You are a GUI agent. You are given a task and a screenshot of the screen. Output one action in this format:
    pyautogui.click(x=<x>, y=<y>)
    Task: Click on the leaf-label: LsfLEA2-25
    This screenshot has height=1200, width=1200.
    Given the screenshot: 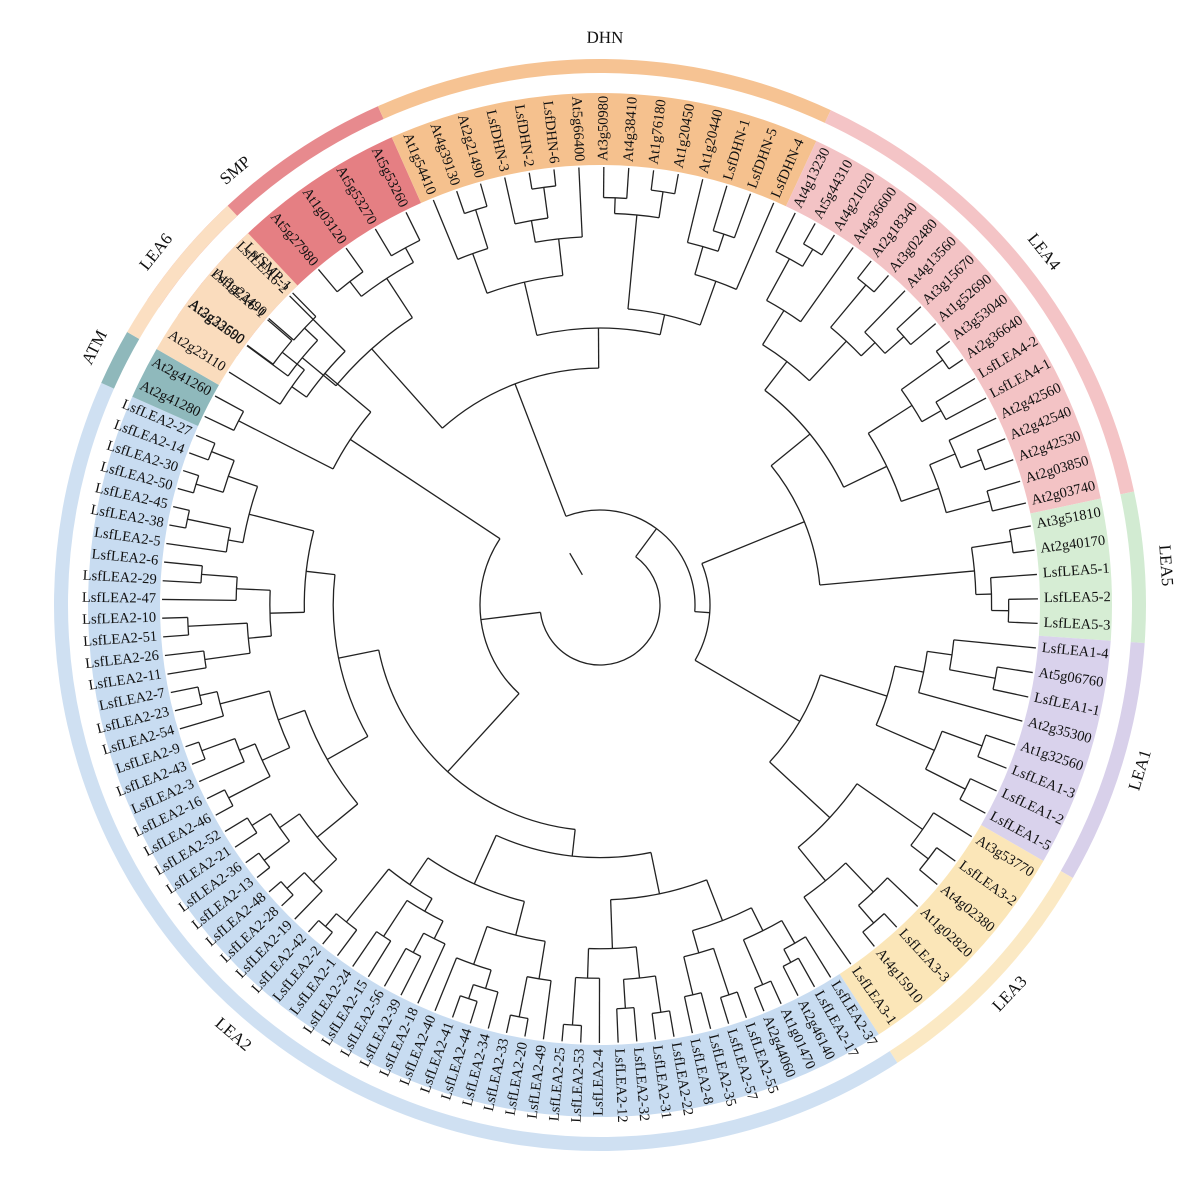 What is the action you would take?
    pyautogui.click(x=557, y=1084)
    